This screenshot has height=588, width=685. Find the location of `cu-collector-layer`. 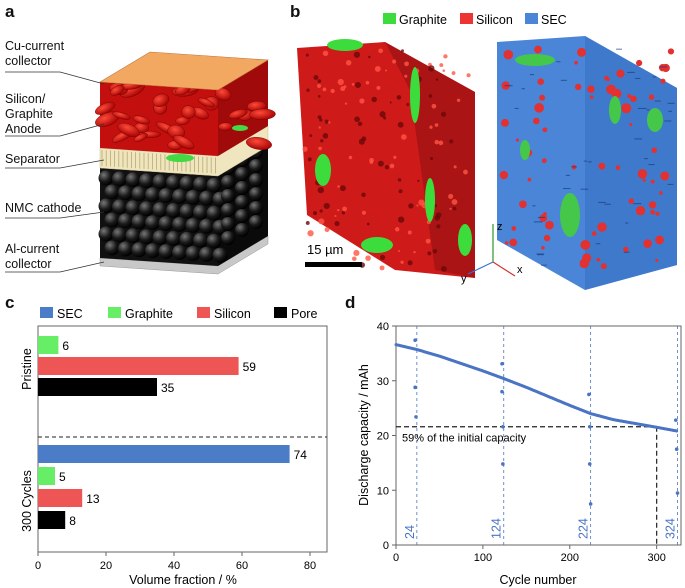

cu-collector-layer is located at coordinates (184, 71).